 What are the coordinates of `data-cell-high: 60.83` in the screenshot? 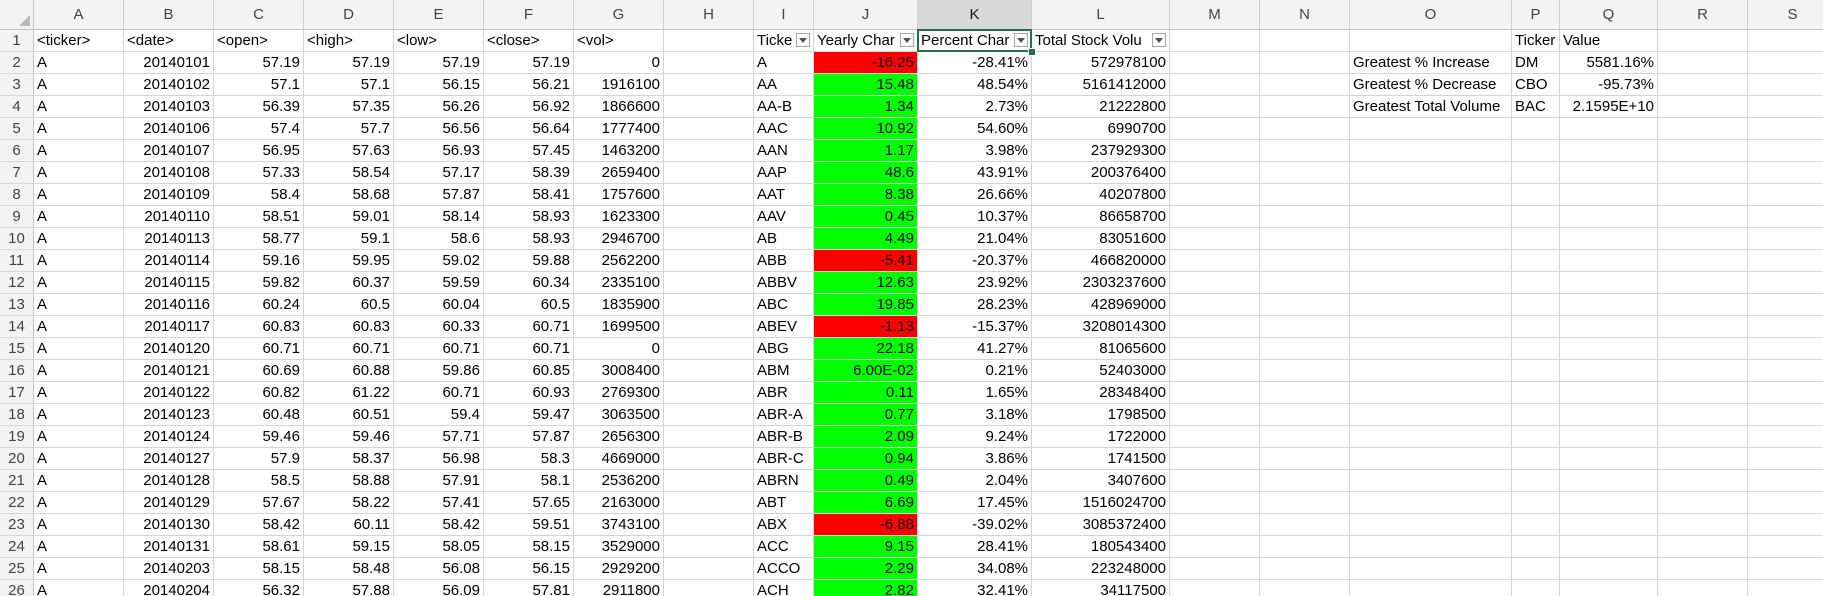 It's located at (349, 327).